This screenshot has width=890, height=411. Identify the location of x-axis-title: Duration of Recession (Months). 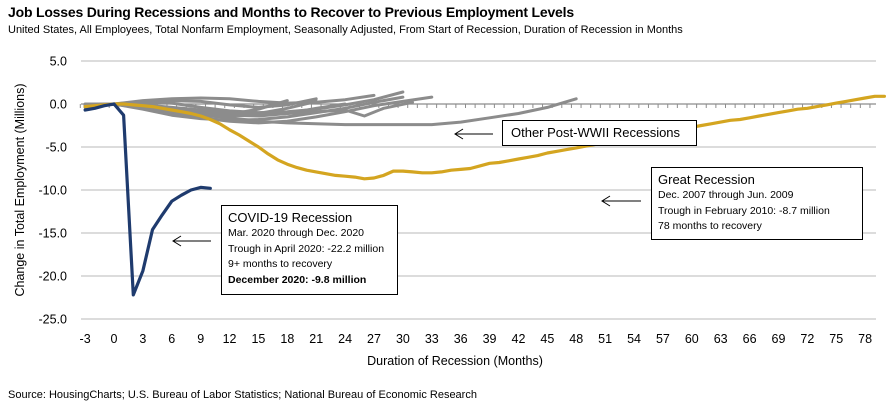
(455, 361).